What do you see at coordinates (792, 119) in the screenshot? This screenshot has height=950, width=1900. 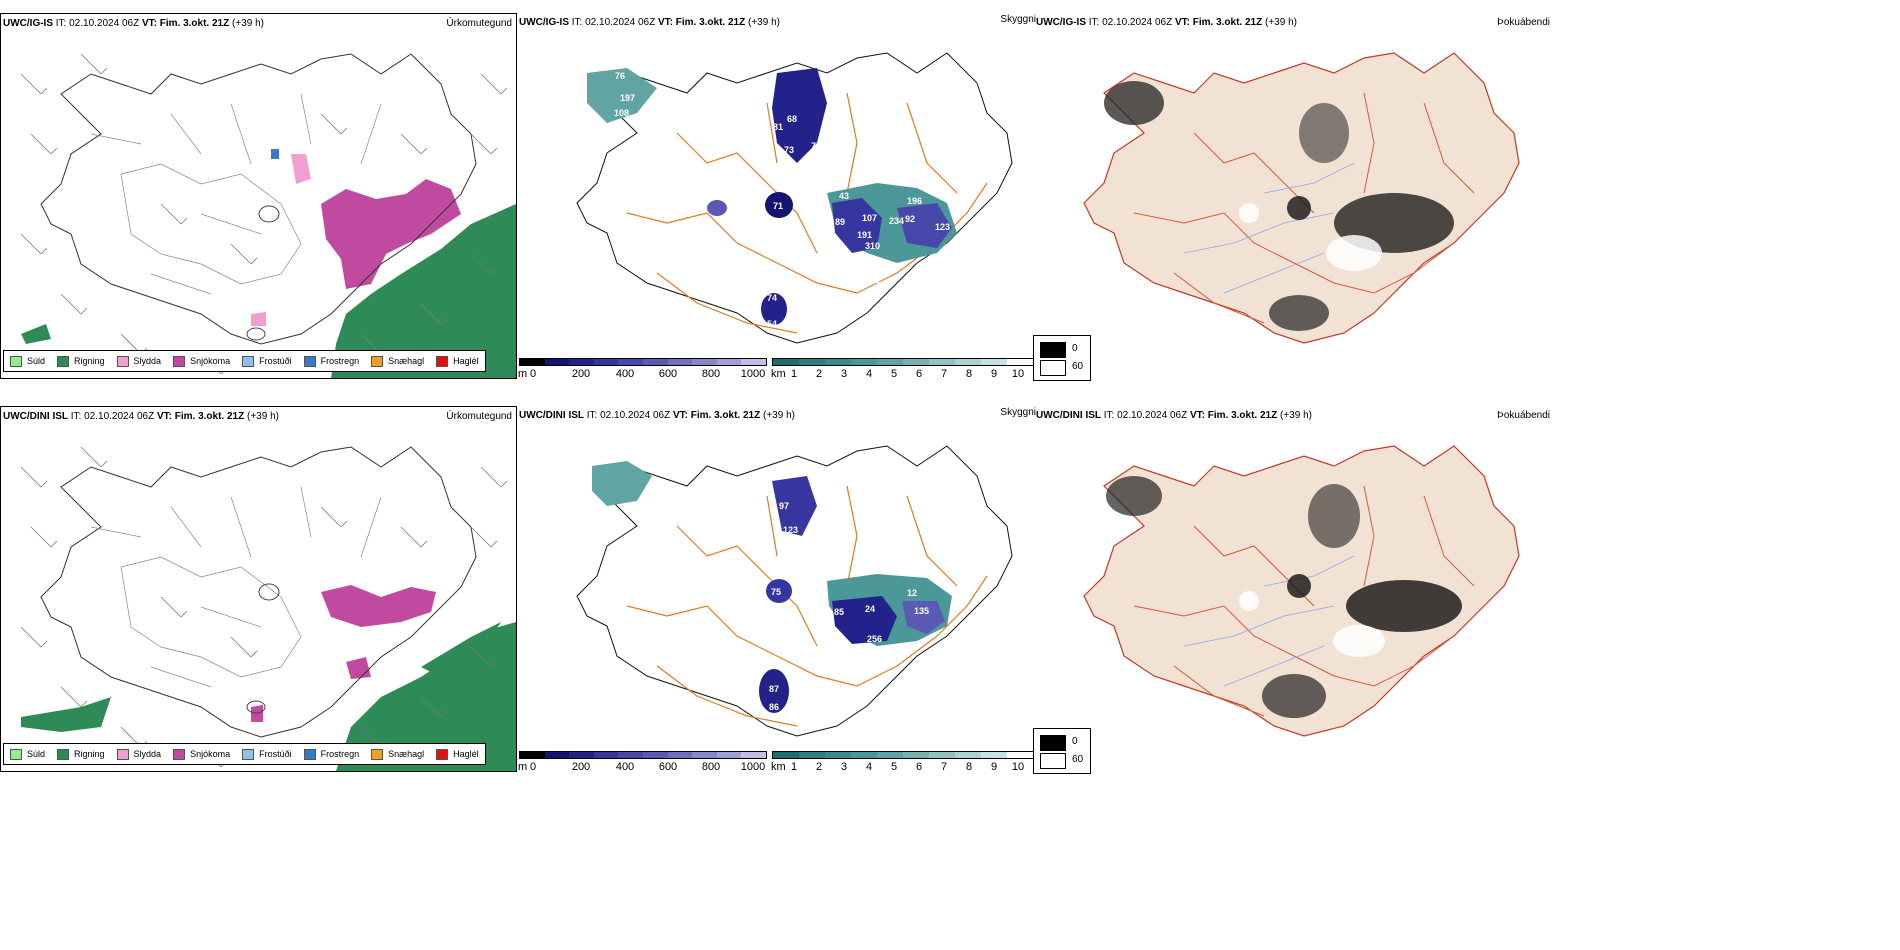 I see `ceiling-value: 68` at bounding box center [792, 119].